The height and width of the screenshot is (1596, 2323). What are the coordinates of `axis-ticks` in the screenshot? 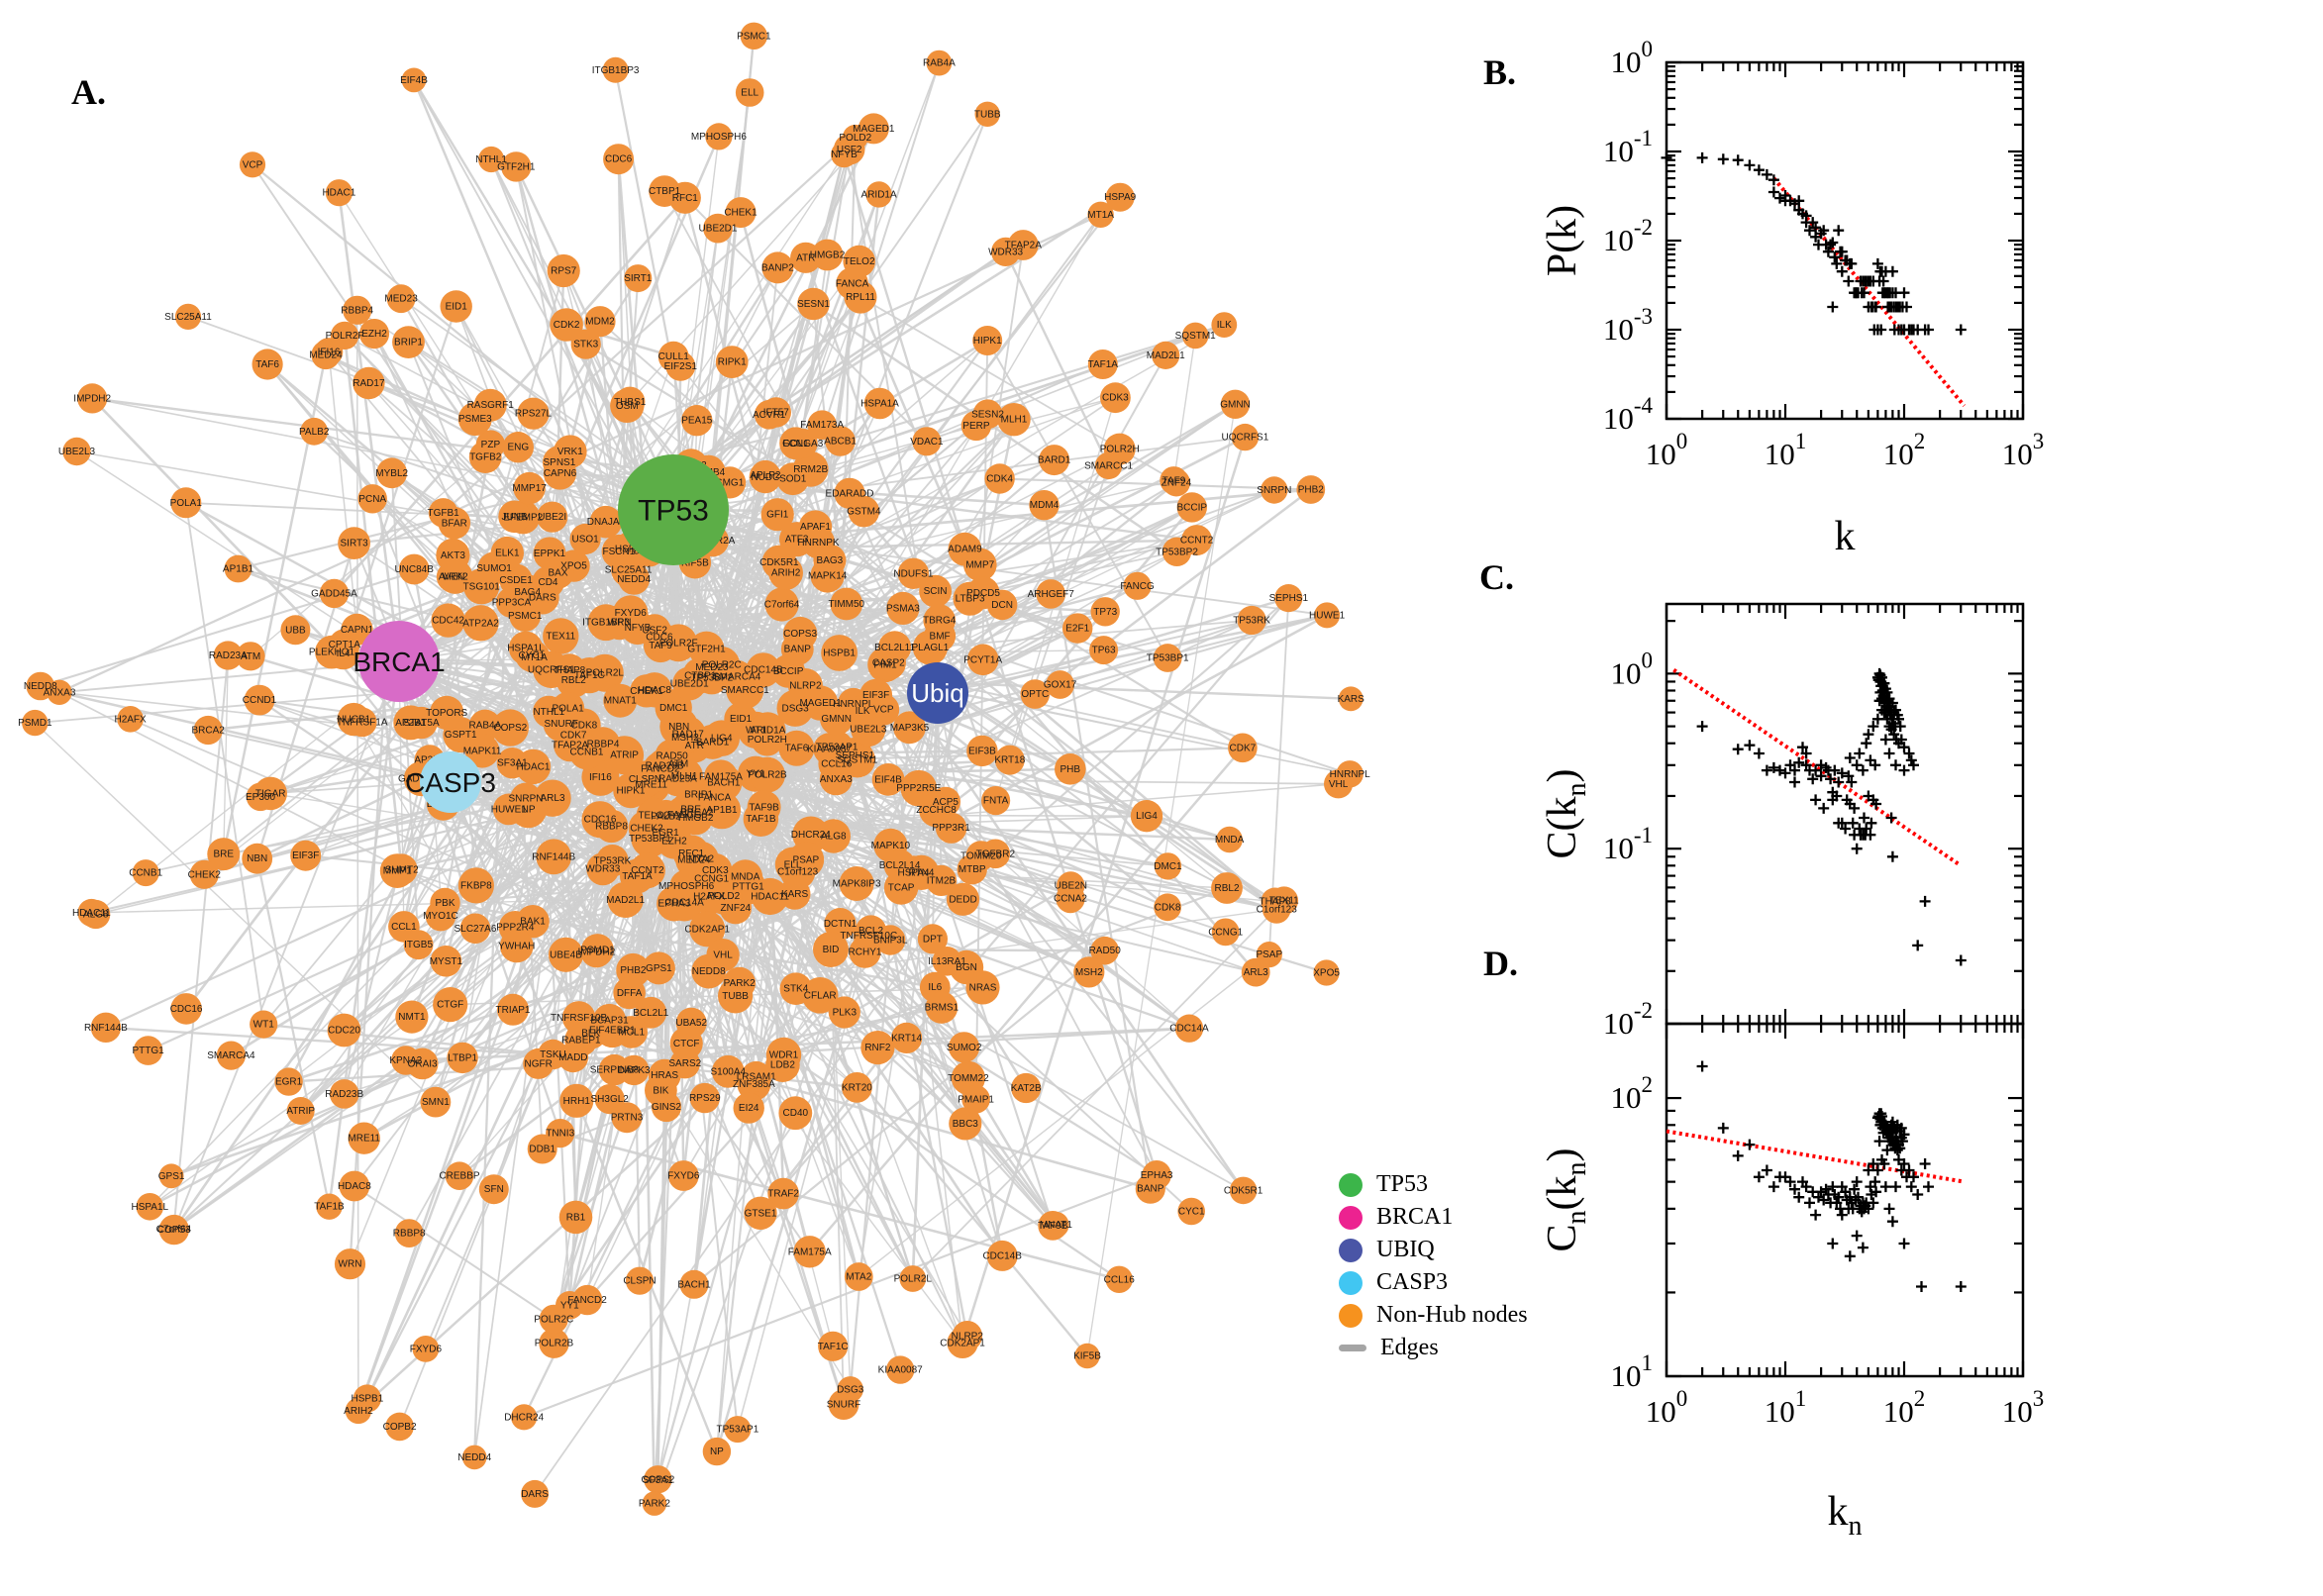 It's located at (1845, 815).